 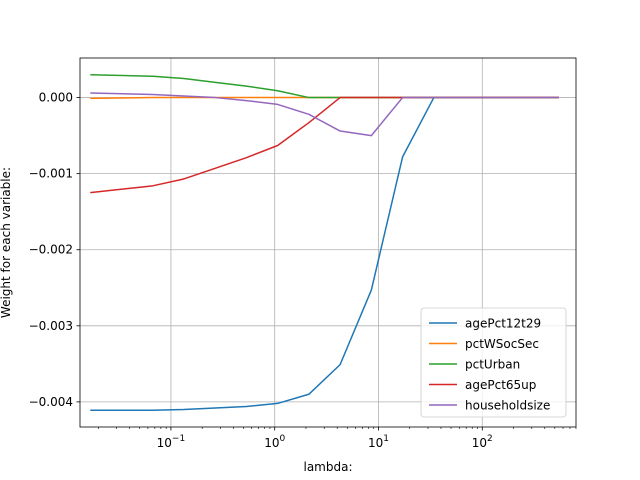 What do you see at coordinates (324, 114) in the screenshot?
I see `series-line-householdsize` at bounding box center [324, 114].